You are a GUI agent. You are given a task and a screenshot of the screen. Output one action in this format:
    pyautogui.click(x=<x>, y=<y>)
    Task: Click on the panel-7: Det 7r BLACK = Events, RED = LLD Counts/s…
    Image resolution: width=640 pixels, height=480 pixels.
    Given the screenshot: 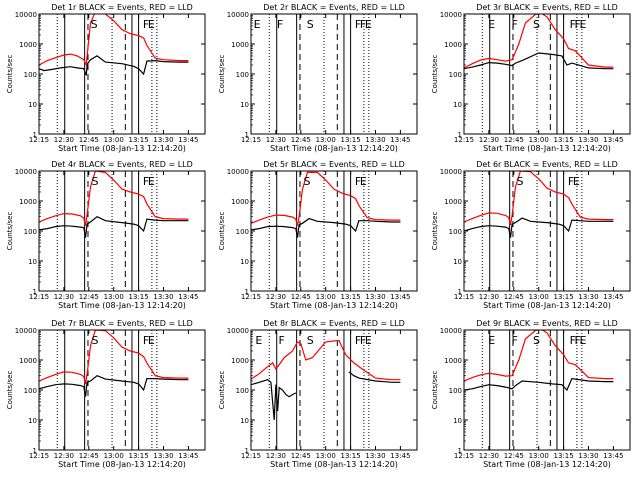 What is the action you would take?
    pyautogui.click(x=106, y=394)
    